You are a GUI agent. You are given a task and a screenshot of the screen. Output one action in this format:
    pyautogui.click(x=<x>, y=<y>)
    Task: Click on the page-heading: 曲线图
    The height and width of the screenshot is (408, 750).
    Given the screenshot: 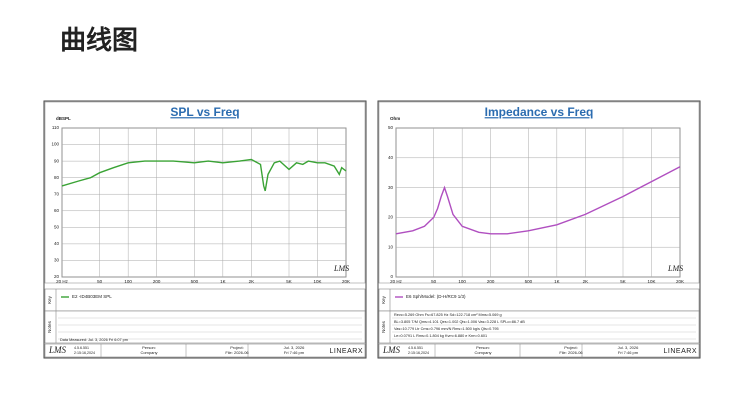 What is the action you would take?
    pyautogui.click(x=99, y=40)
    